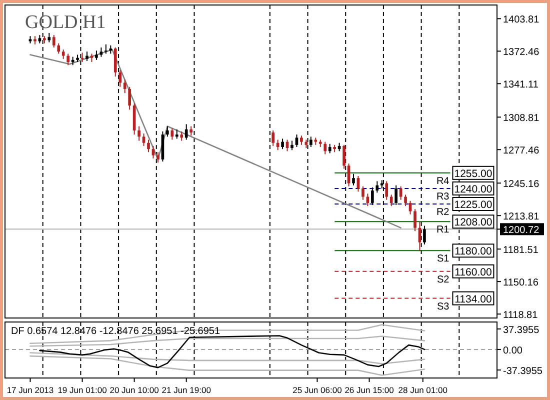 The width and height of the screenshot is (550, 400). What do you see at coordinates (135, 390) in the screenshot?
I see `x-tick-label: 20 Jun 10:00` at bounding box center [135, 390].